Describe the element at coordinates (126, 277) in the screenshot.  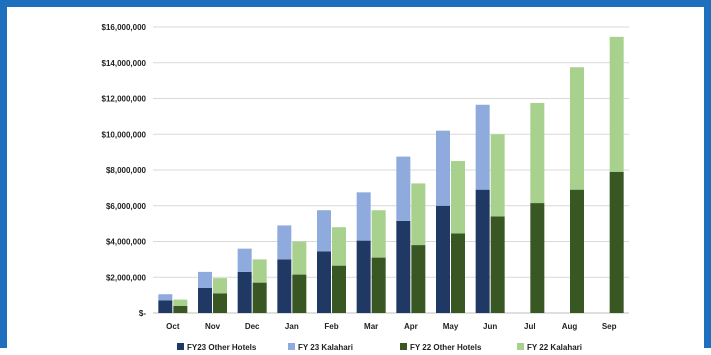
I see `y-tick-label: $2,000,000` at that location.